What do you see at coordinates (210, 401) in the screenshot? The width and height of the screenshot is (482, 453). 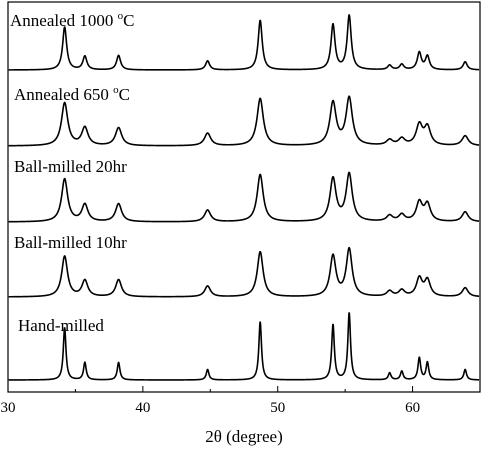 I see `x-ticks: 30 40 50 60` at bounding box center [210, 401].